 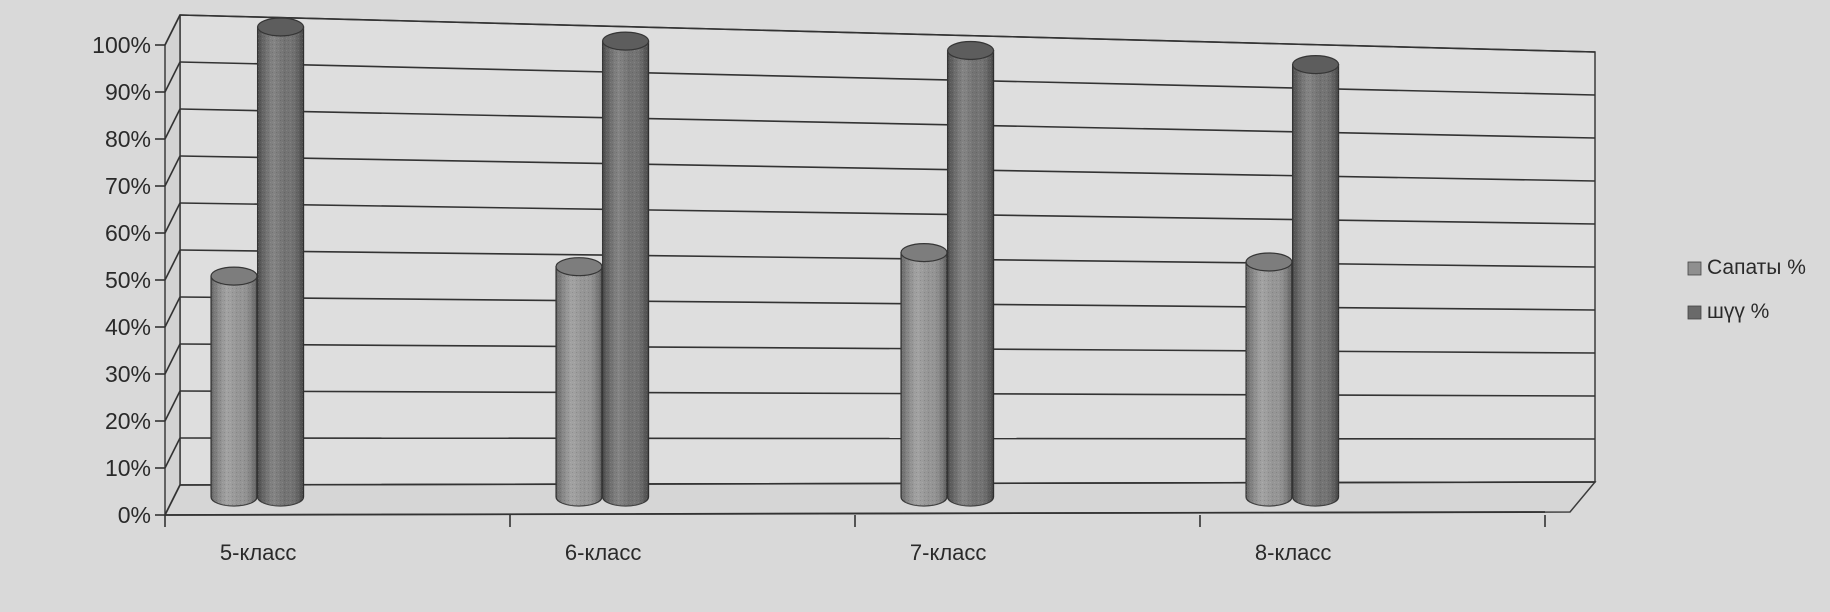 I want to click on chart-floor, so click(x=880, y=498).